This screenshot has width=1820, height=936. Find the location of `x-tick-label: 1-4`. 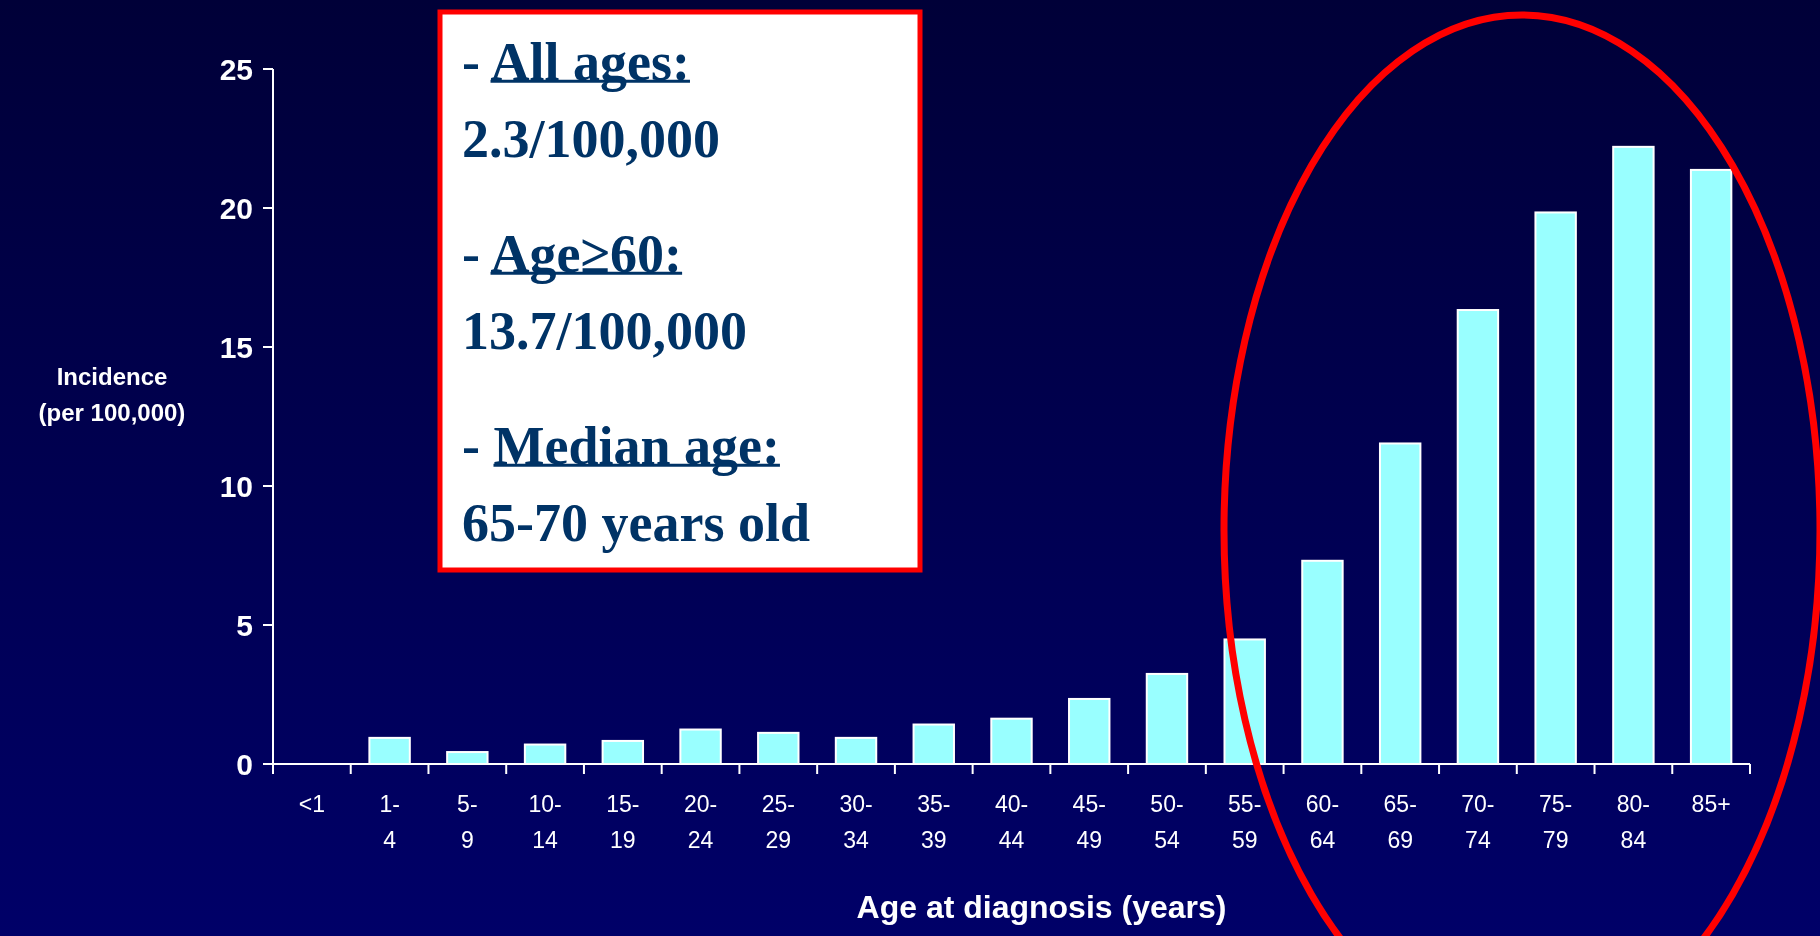

x-tick-label: 1-4 is located at coordinates (389, 822).